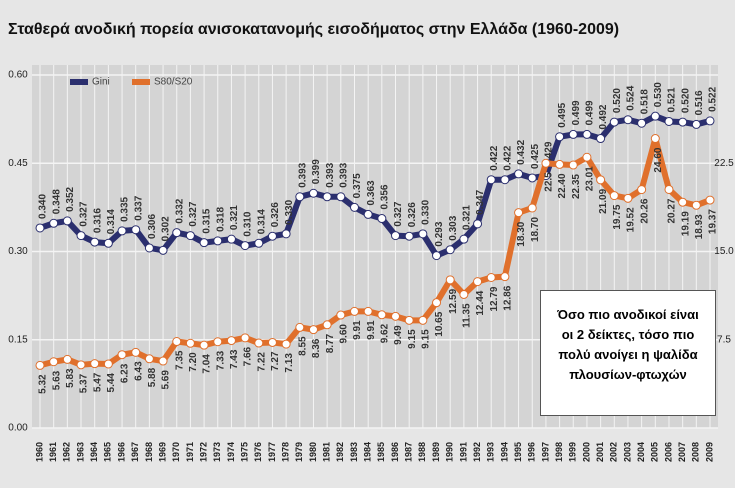 The height and width of the screenshot is (488, 735). What do you see at coordinates (111, 221) in the screenshot?
I see `value-label: 0.314` at bounding box center [111, 221].